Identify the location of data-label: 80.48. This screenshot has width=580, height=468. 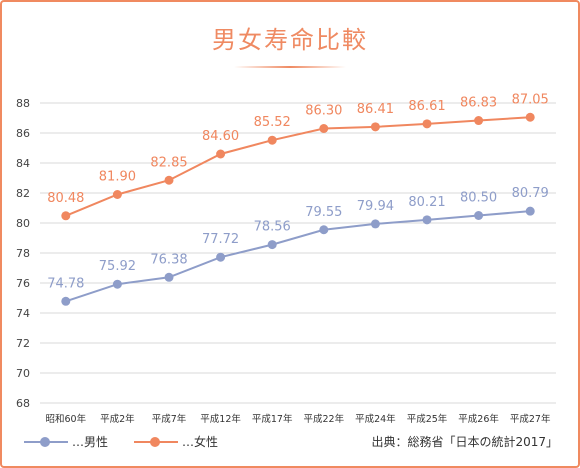
(65, 198).